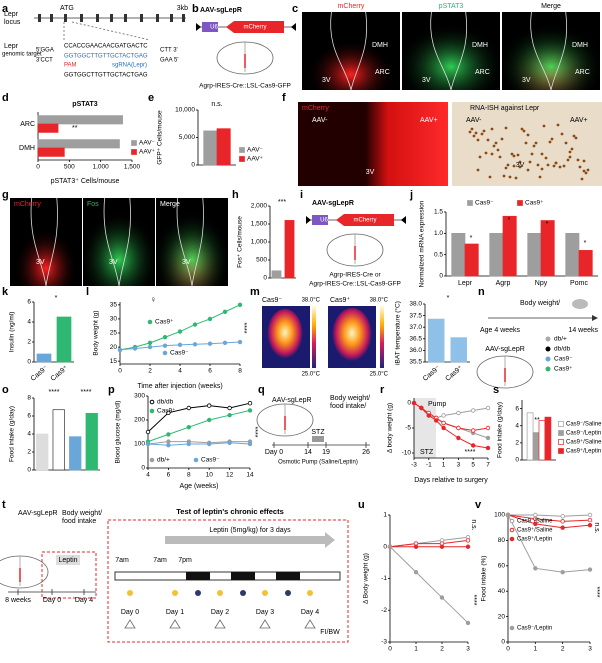 The image size is (602, 663). I want to click on y-axis-label: Food intake (g/day), so click(12, 434).